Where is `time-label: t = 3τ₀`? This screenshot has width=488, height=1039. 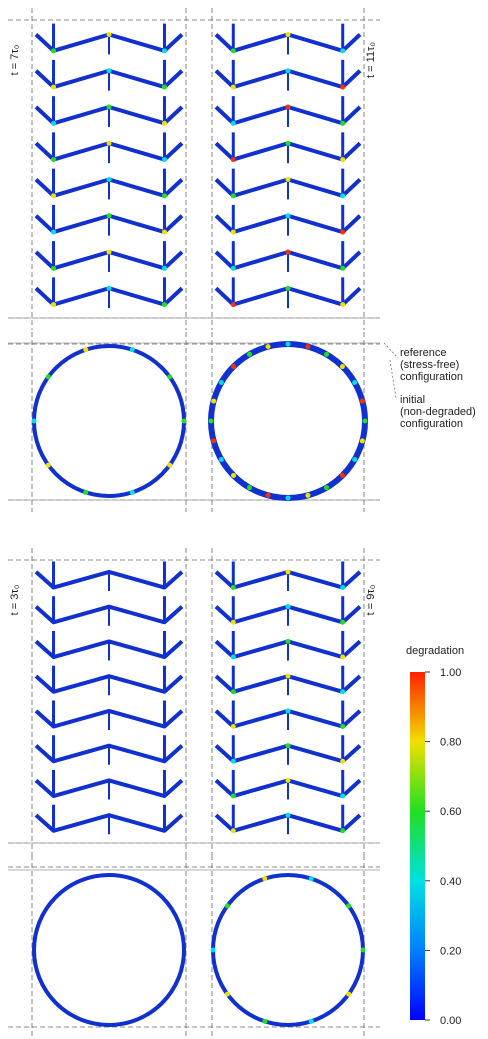 time-label: t = 3τ₀ is located at coordinates (15, 600).